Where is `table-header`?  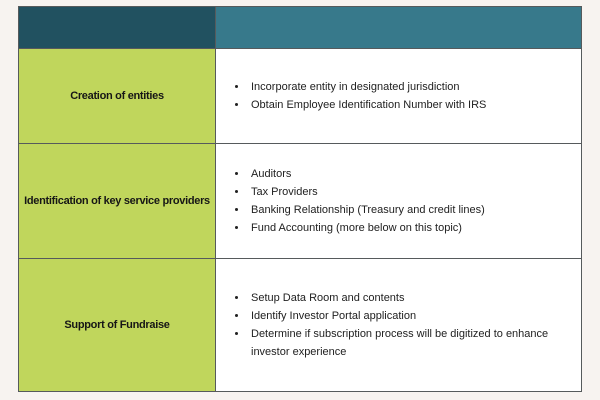 table-header is located at coordinates (300, 27).